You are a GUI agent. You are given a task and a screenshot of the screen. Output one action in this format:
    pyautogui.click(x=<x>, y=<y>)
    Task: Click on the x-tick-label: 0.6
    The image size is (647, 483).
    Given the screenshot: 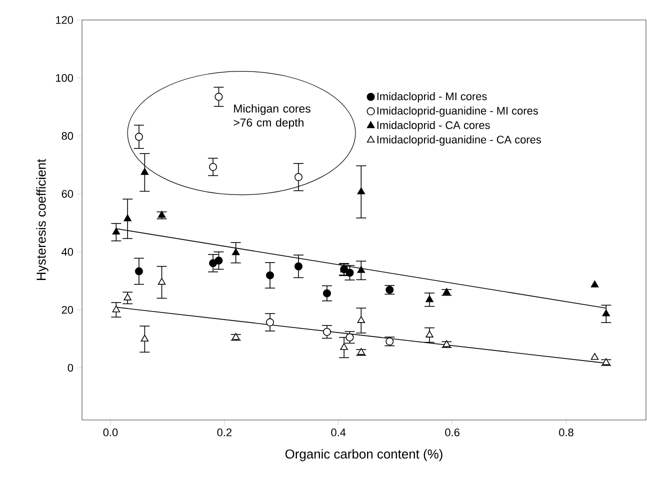 What is the action you would take?
    pyautogui.click(x=452, y=432)
    